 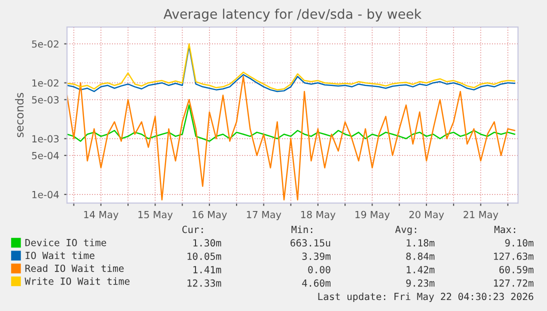 I want to click on legend-label: Write IO Wait time, so click(x=77, y=281).